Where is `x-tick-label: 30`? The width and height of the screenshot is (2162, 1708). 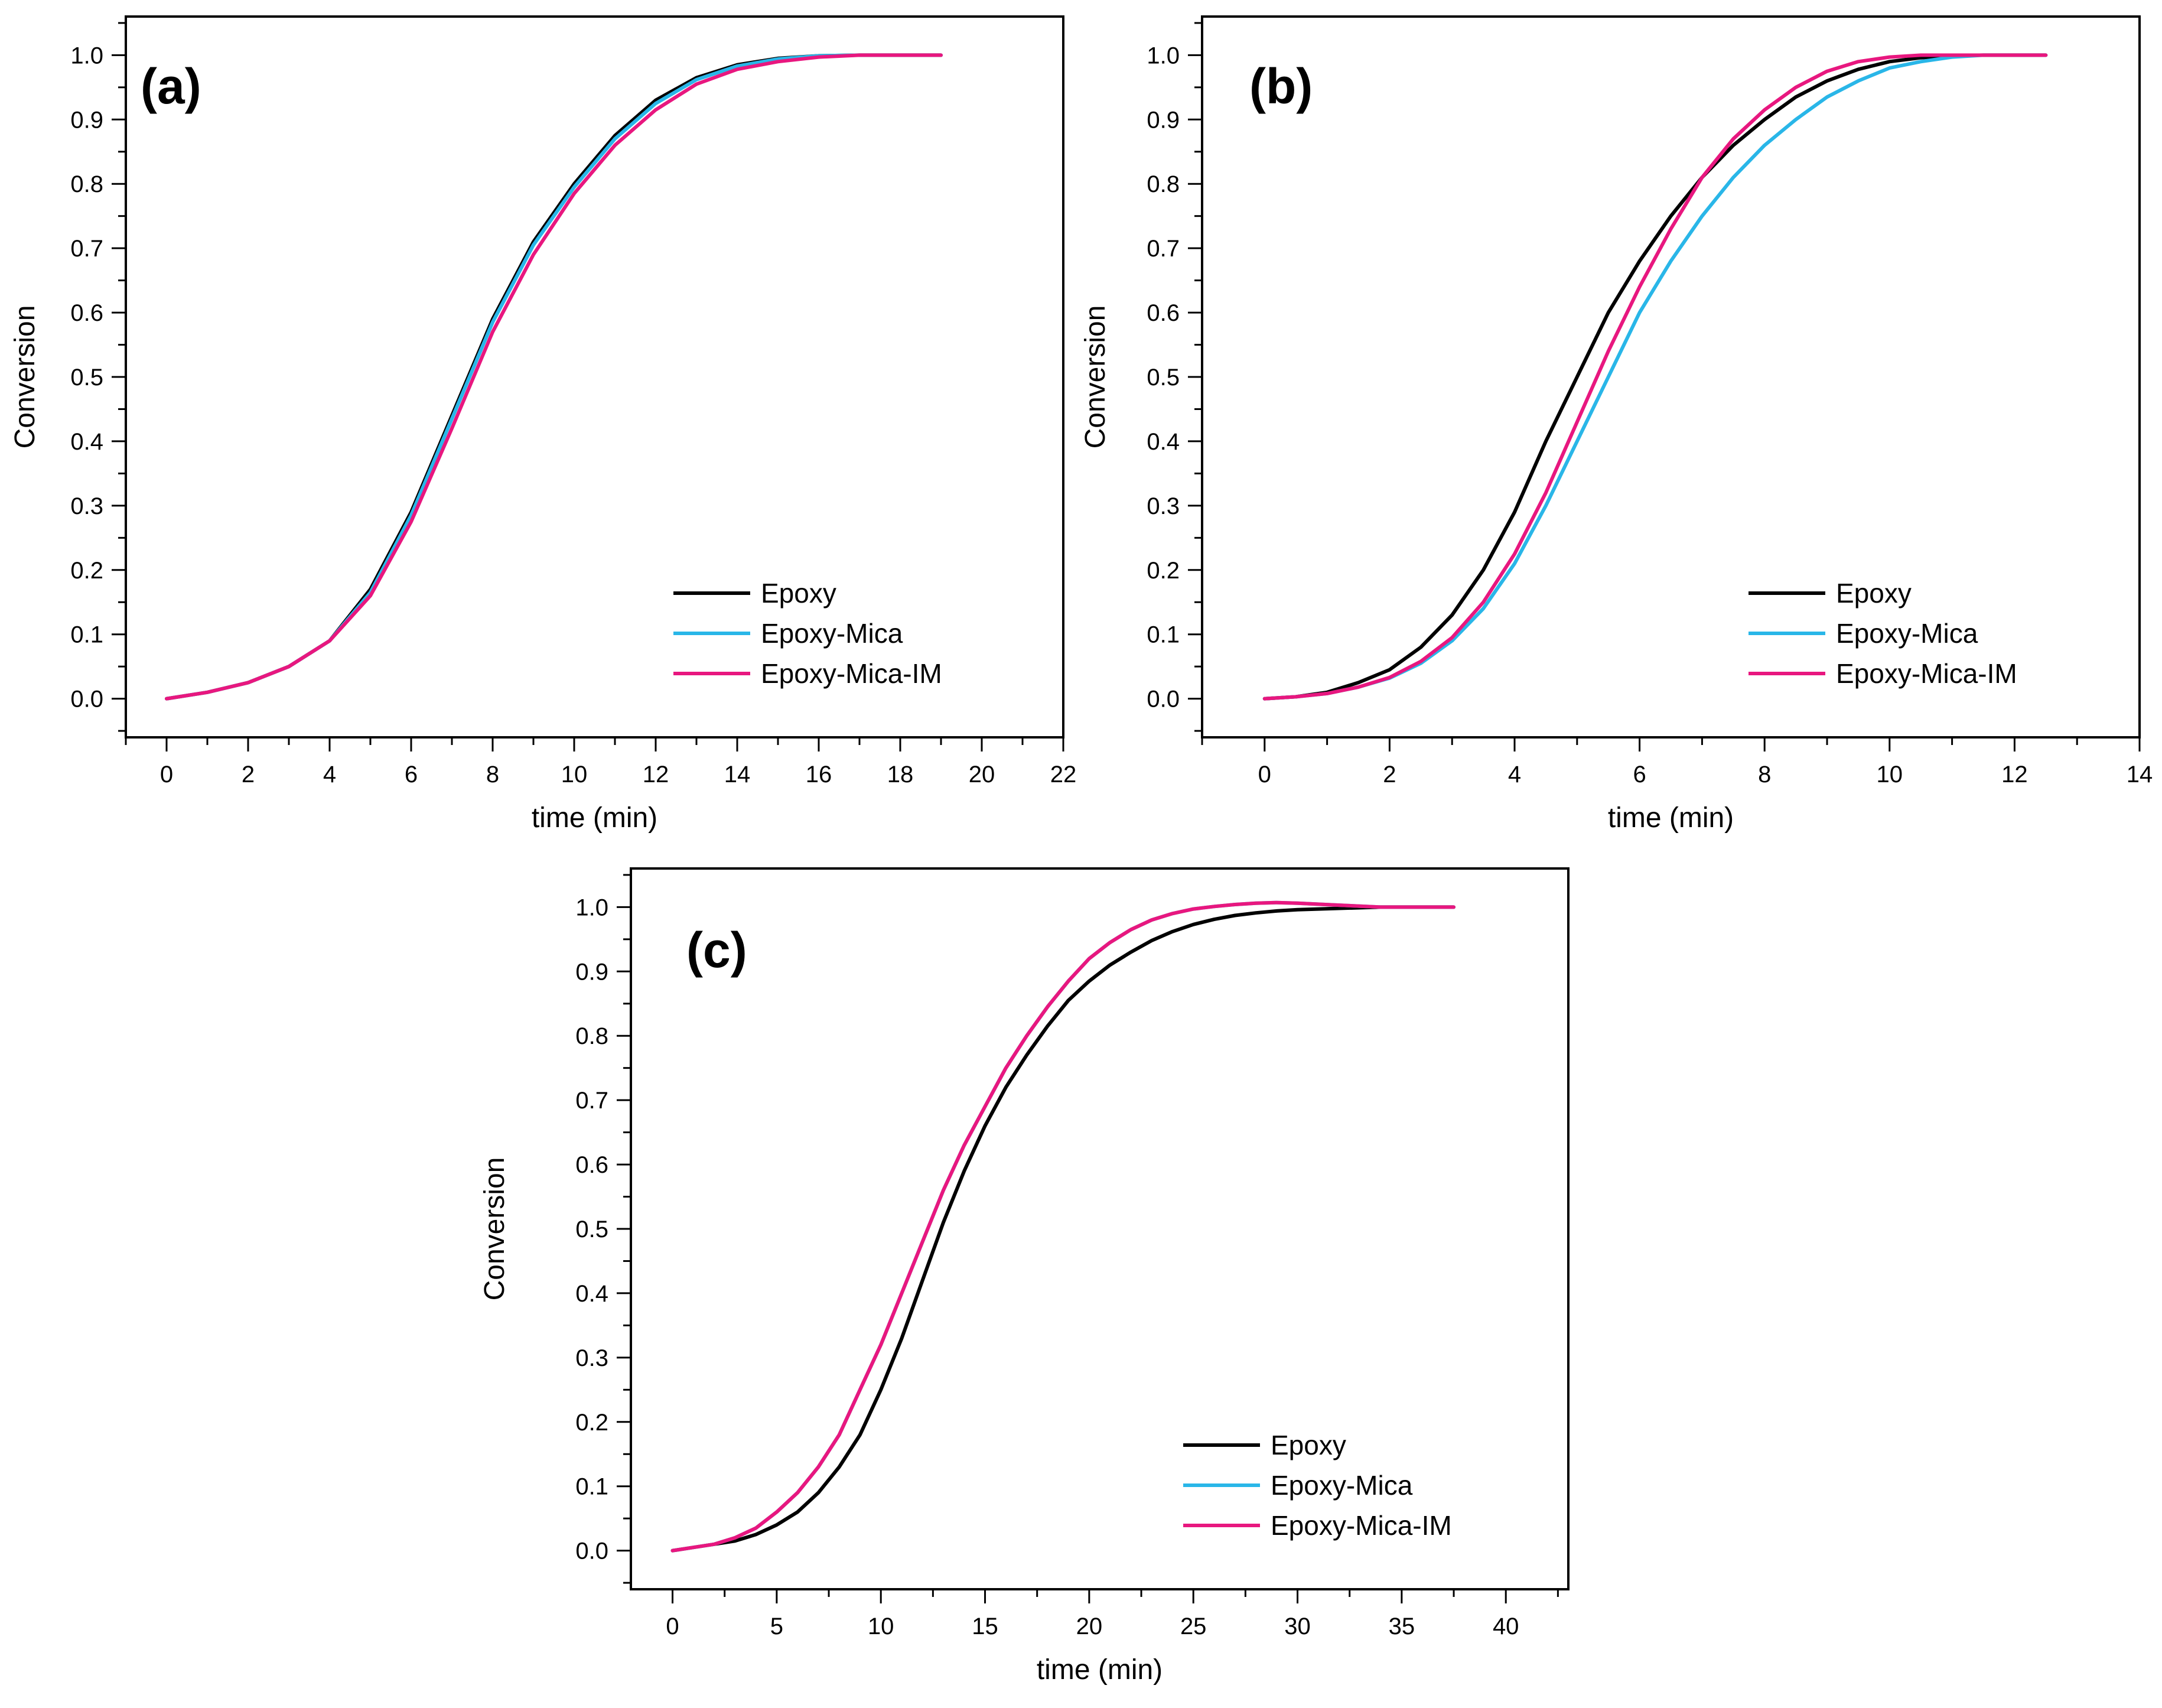
x-tick-label: 30 is located at coordinates (1297, 1626).